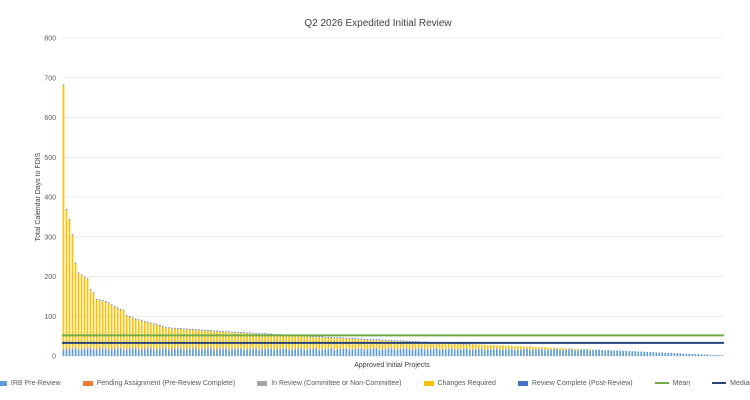 This screenshot has height=400, width=750. Describe the element at coordinates (661, 383) in the screenshot. I see `legend-swatch` at that location.